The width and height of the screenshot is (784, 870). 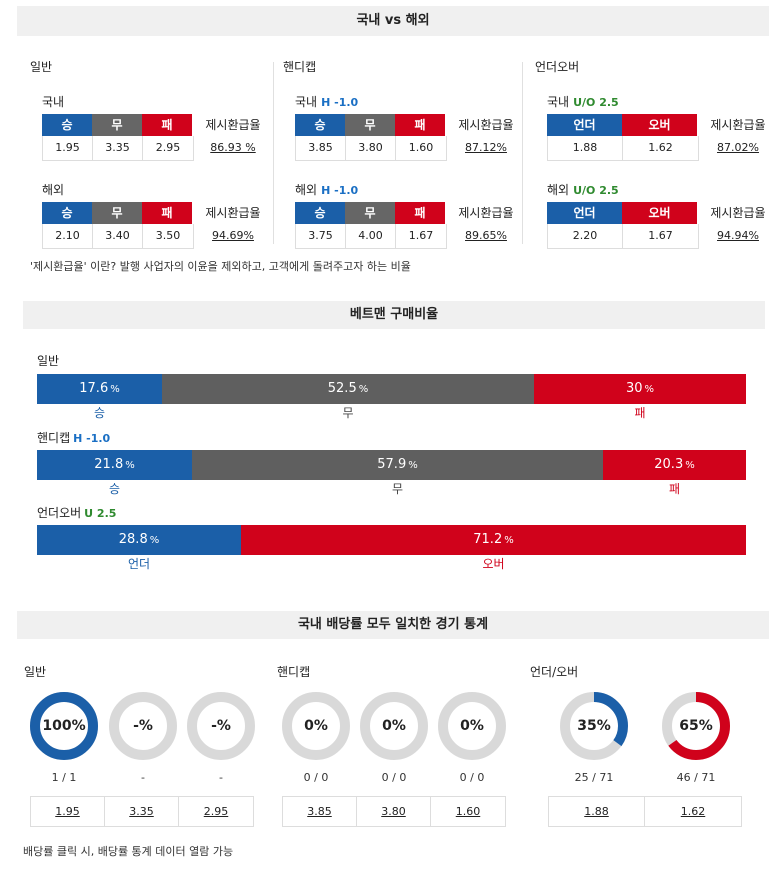 I want to click on odds-block-label: 국내, so click(x=156, y=102).